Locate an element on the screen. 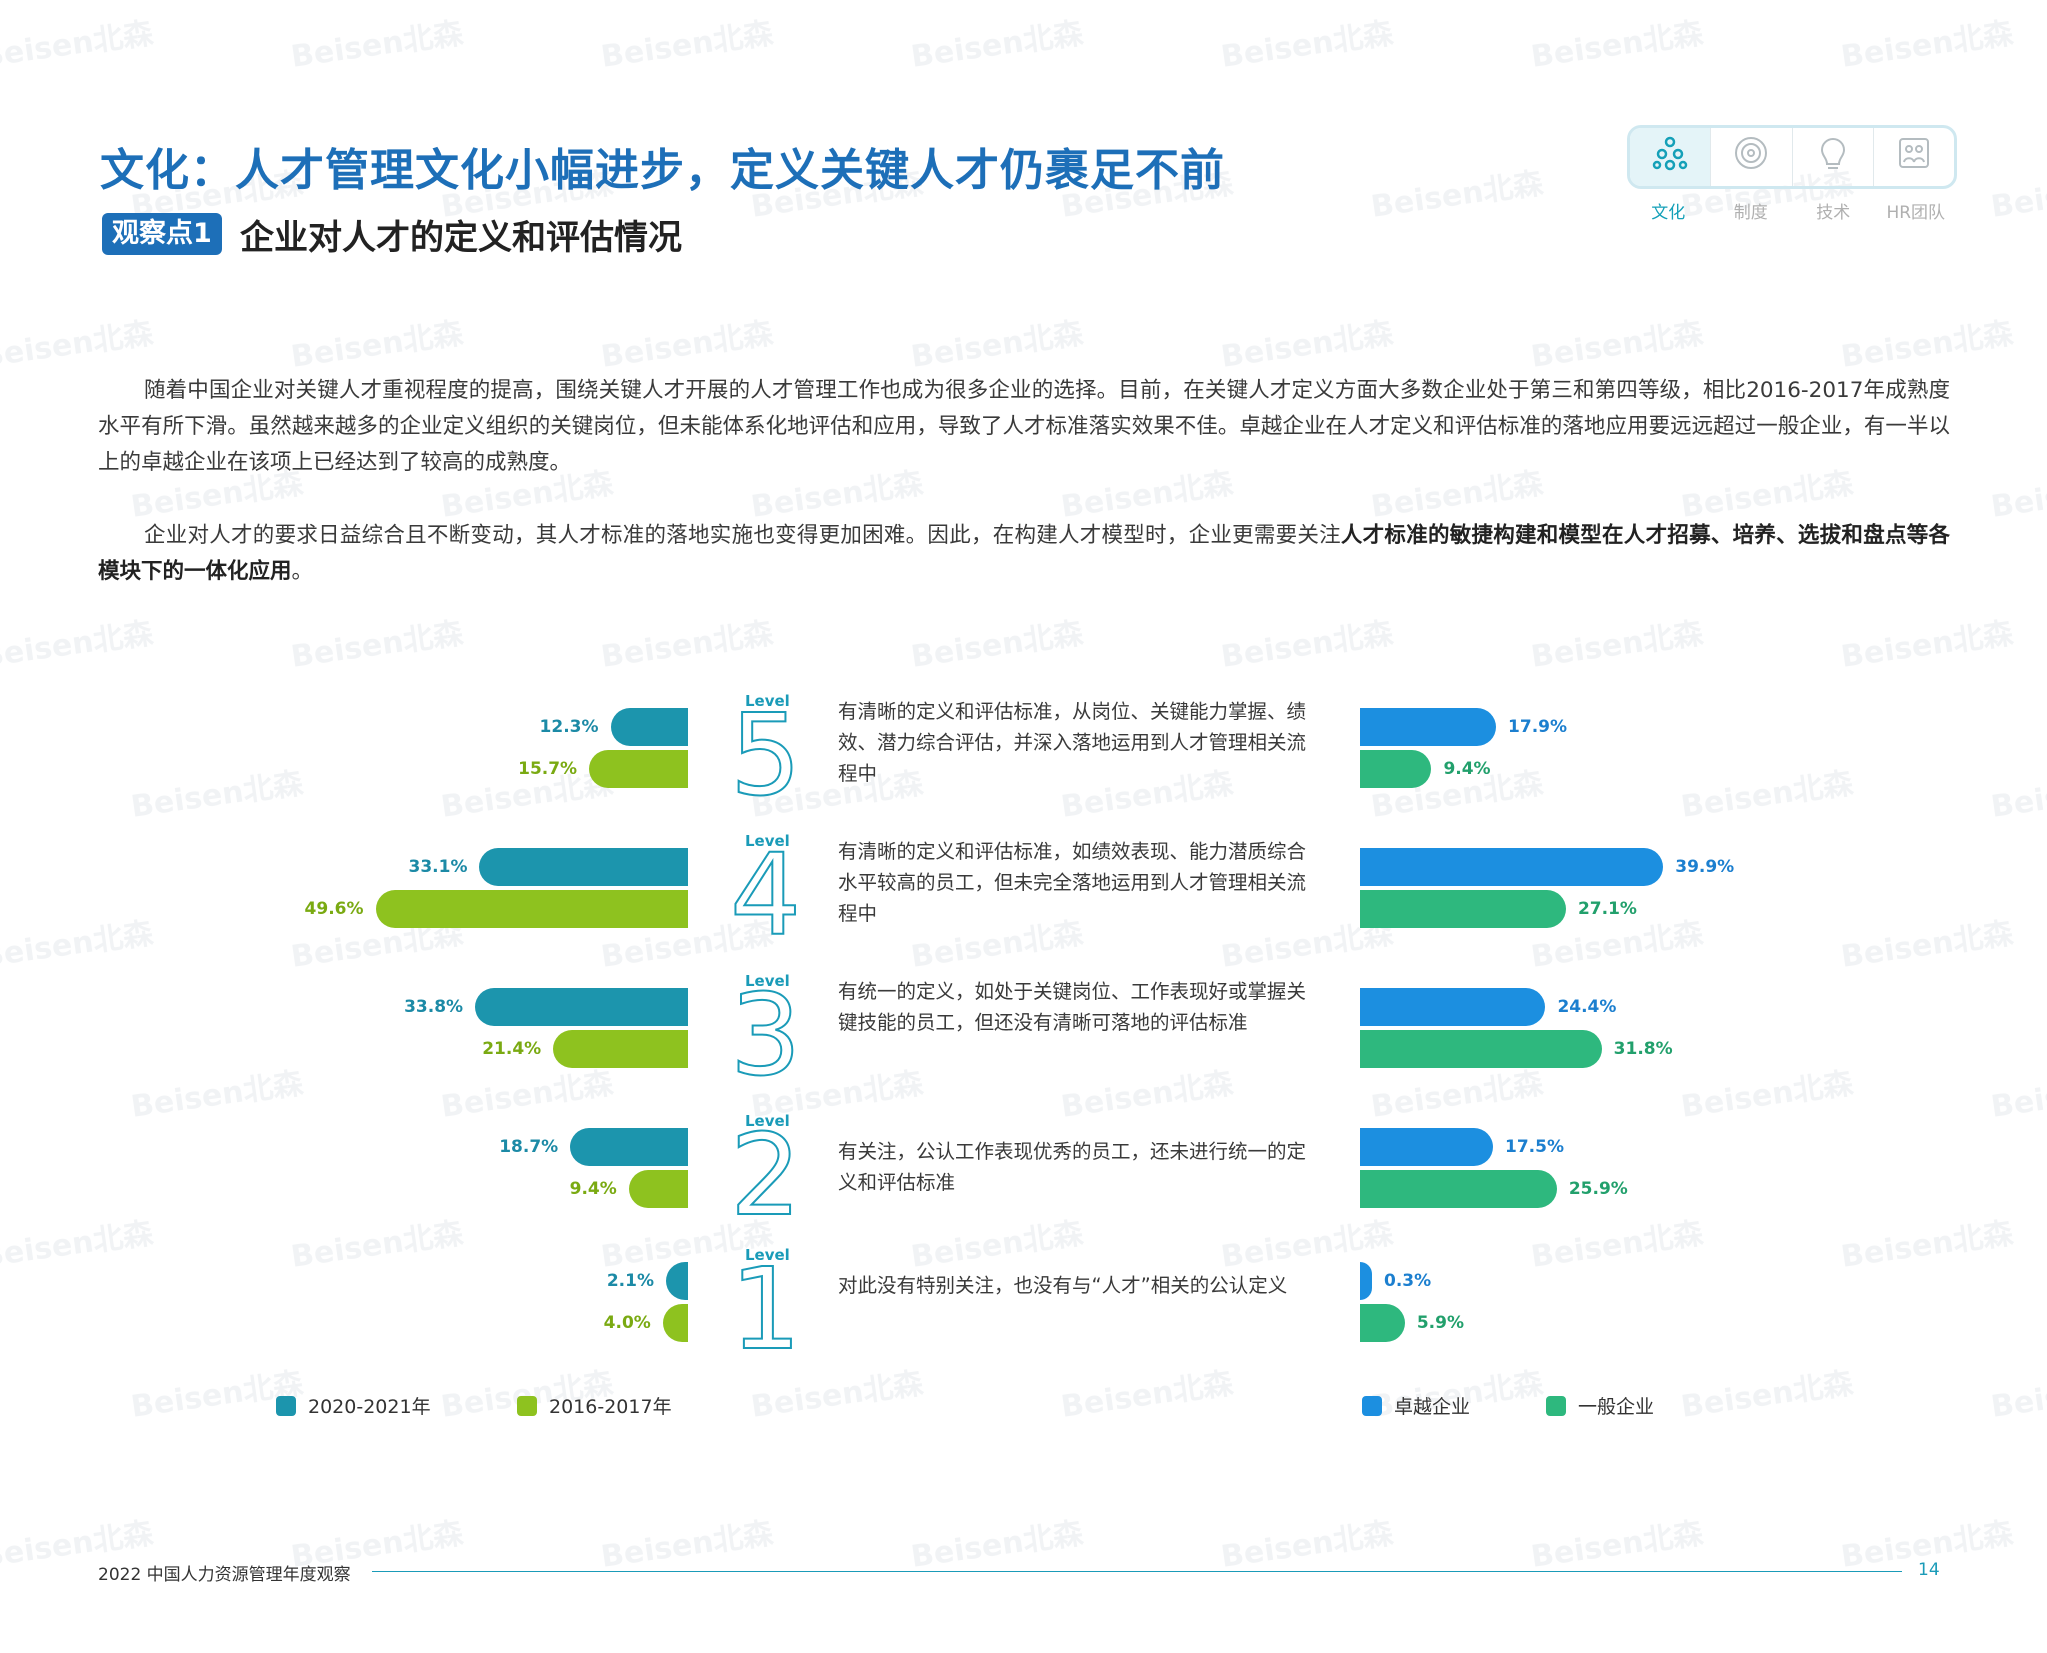 The image size is (2047, 1653). nav-system is located at coordinates (1752, 157).